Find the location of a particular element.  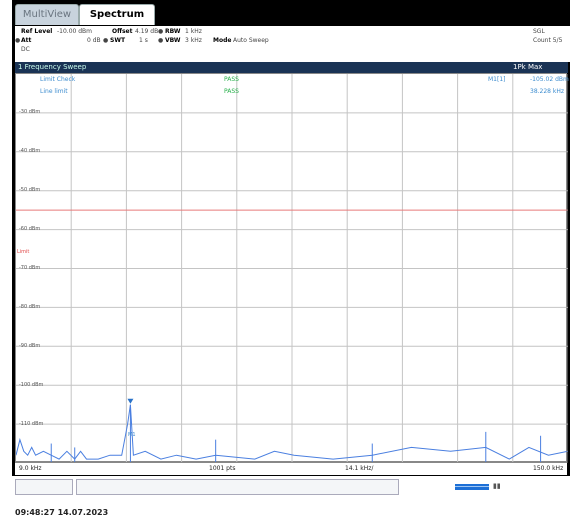

marker-level: -105.02 dBm is located at coordinates (549, 79).